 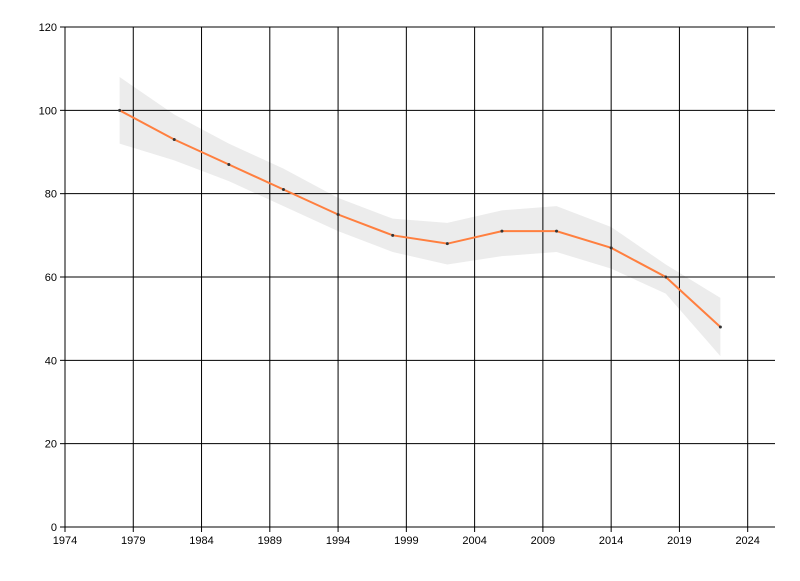 I want to click on y-tick-label: 120, so click(x=48, y=28).